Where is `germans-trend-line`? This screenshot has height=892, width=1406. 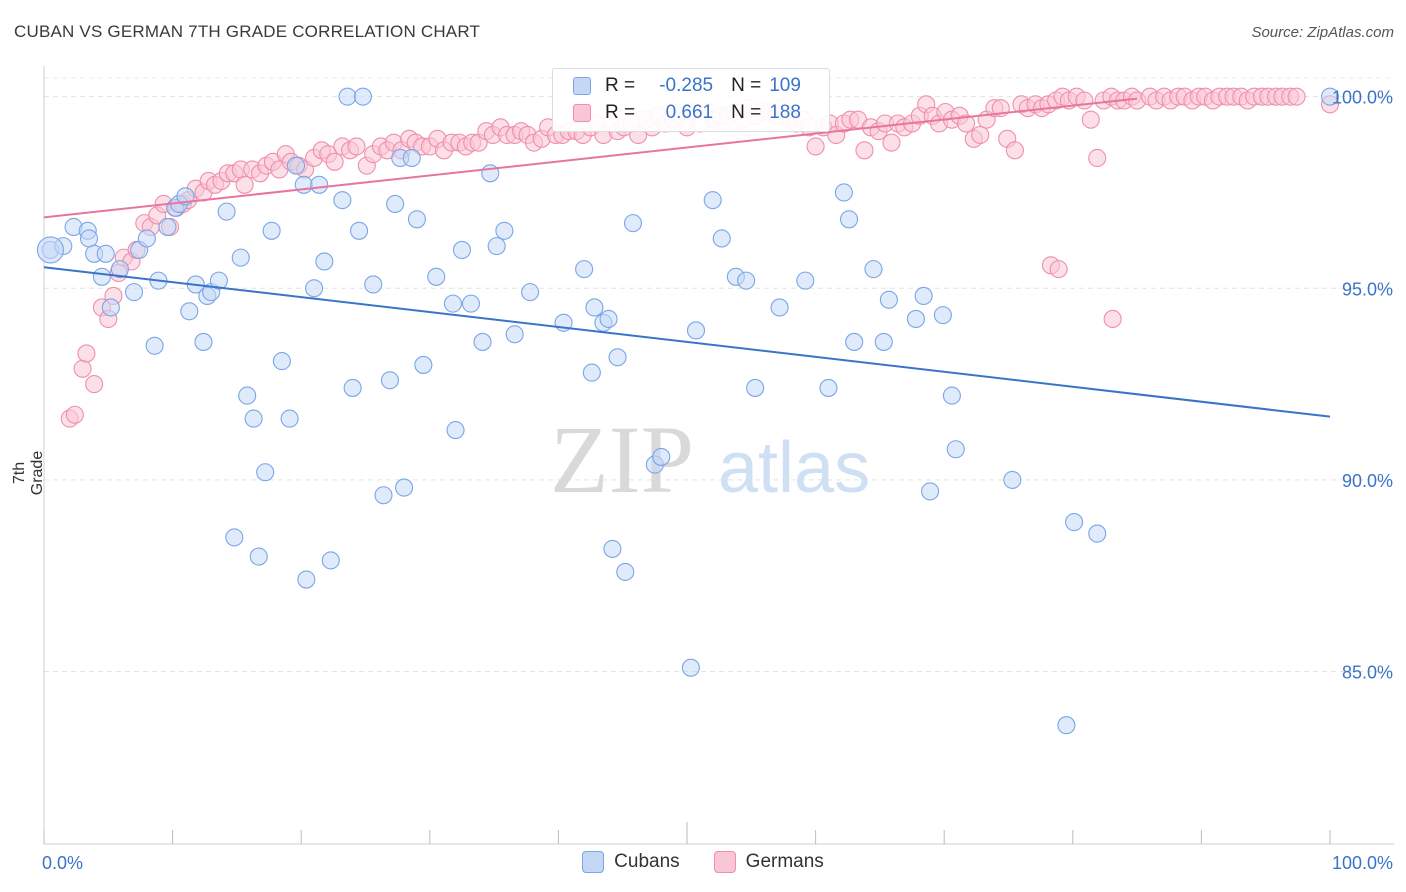
germans-trend-line is located at coordinates (590, 158).